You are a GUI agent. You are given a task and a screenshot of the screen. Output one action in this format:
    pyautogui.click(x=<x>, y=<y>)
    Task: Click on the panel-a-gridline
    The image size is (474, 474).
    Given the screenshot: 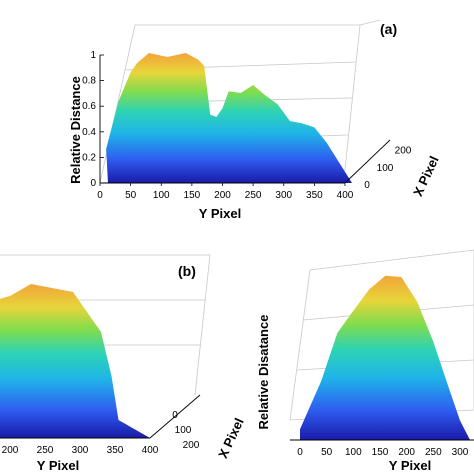 What is the action you would take?
    pyautogui.click(x=370, y=22)
    